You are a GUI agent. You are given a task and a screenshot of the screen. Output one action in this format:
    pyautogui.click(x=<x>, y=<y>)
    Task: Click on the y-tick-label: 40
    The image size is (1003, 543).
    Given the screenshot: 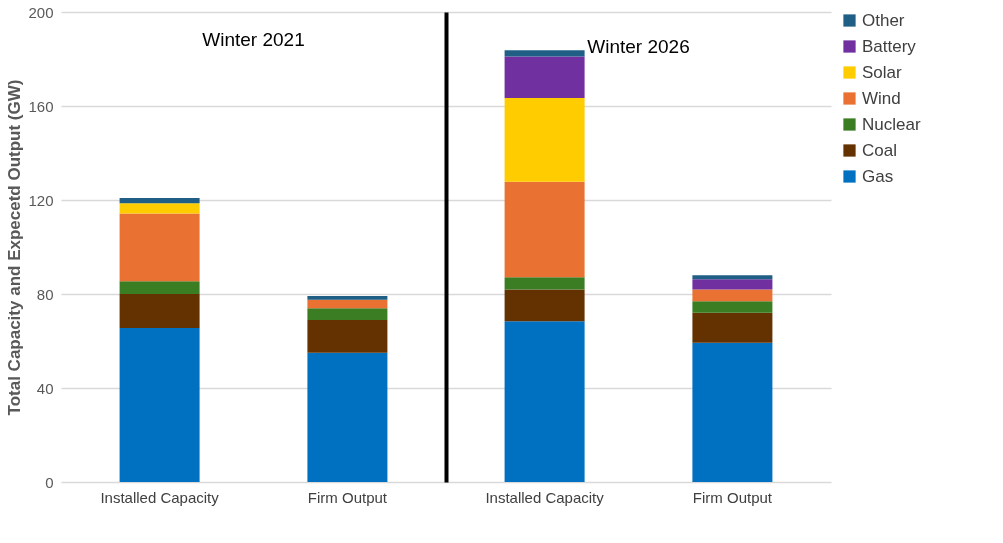 What is the action you would take?
    pyautogui.click(x=45, y=388)
    